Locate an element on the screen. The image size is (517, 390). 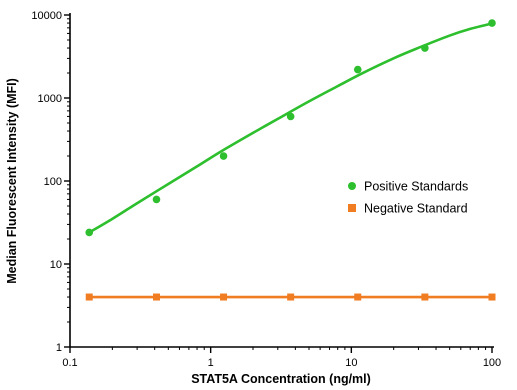
y-axis-title: Median Fluorescent Intensity (MFI) is located at coordinates (12, 181).